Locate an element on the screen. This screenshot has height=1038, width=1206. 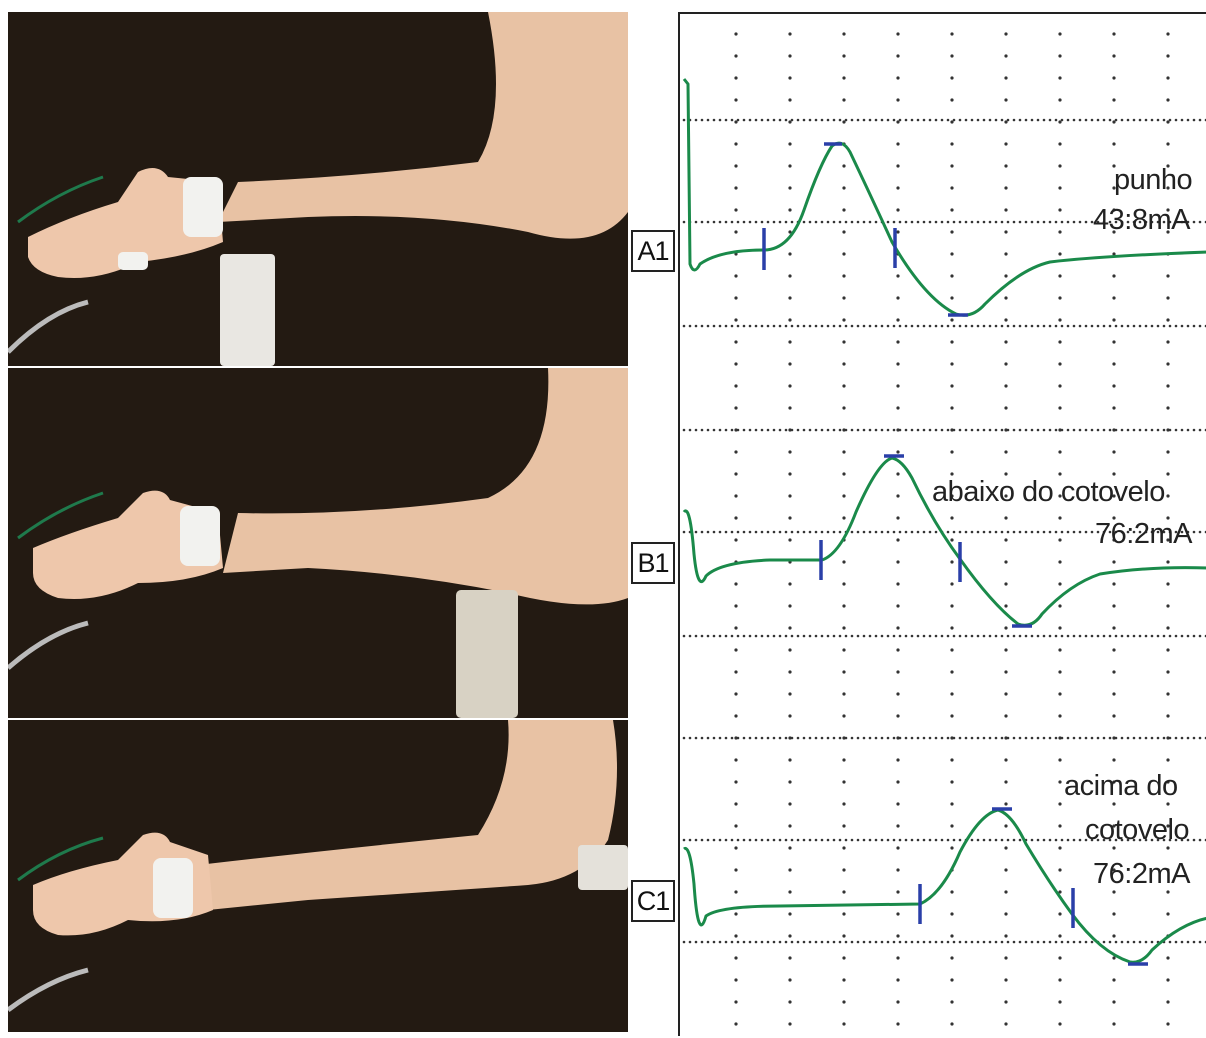
annotation-a1-site: punho is located at coordinates (1153, 180).